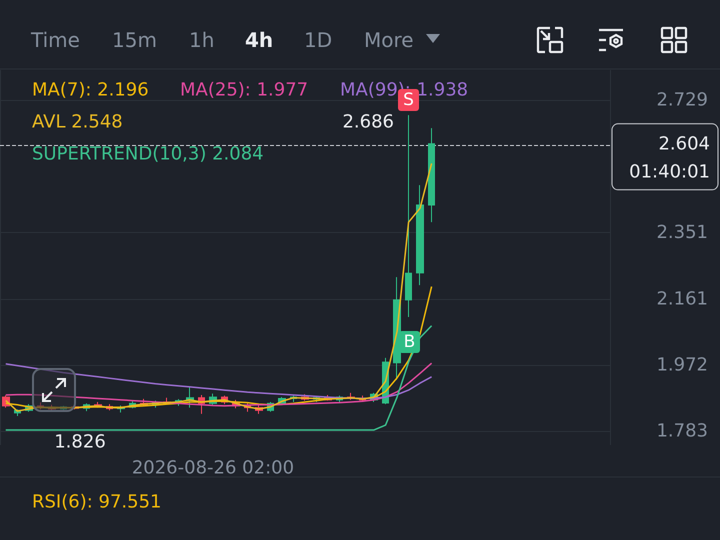 The image size is (720, 540). I want to click on text: Time, so click(55, 40).